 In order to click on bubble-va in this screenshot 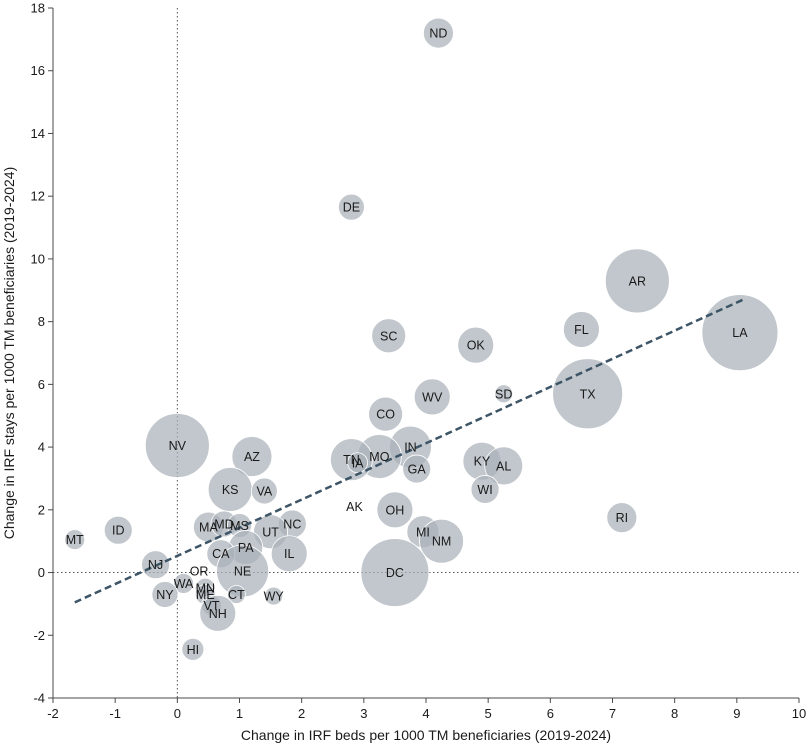, I will do `click(264, 491)`.